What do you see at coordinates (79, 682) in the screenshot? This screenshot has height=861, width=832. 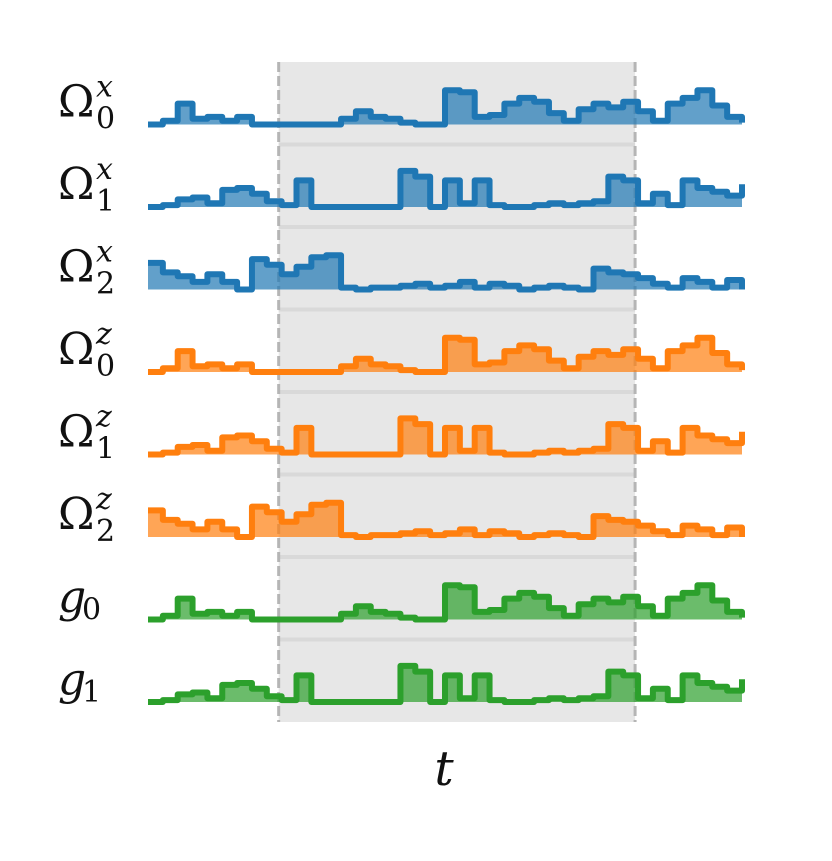 I see `row-label: g1` at bounding box center [79, 682].